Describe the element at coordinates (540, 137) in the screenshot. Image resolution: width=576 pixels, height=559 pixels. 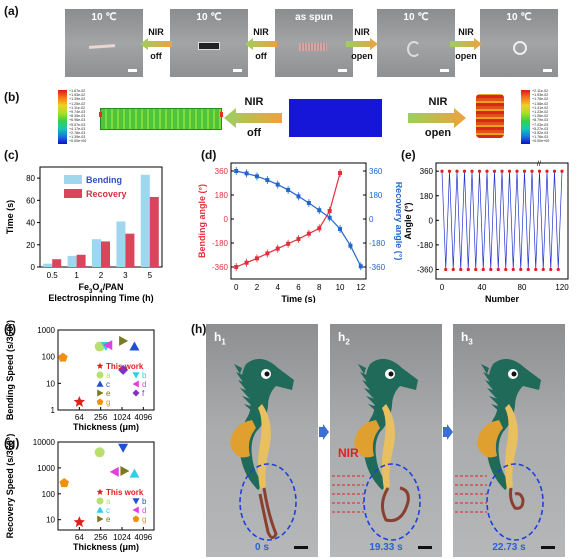
I see `colorbar-tick: +1.76e-03` at that location.